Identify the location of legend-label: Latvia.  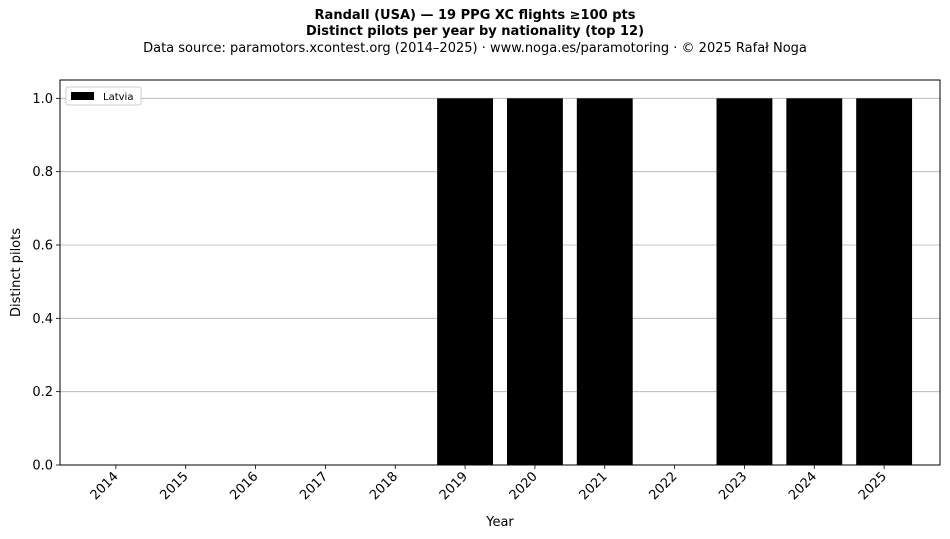
(118, 97).